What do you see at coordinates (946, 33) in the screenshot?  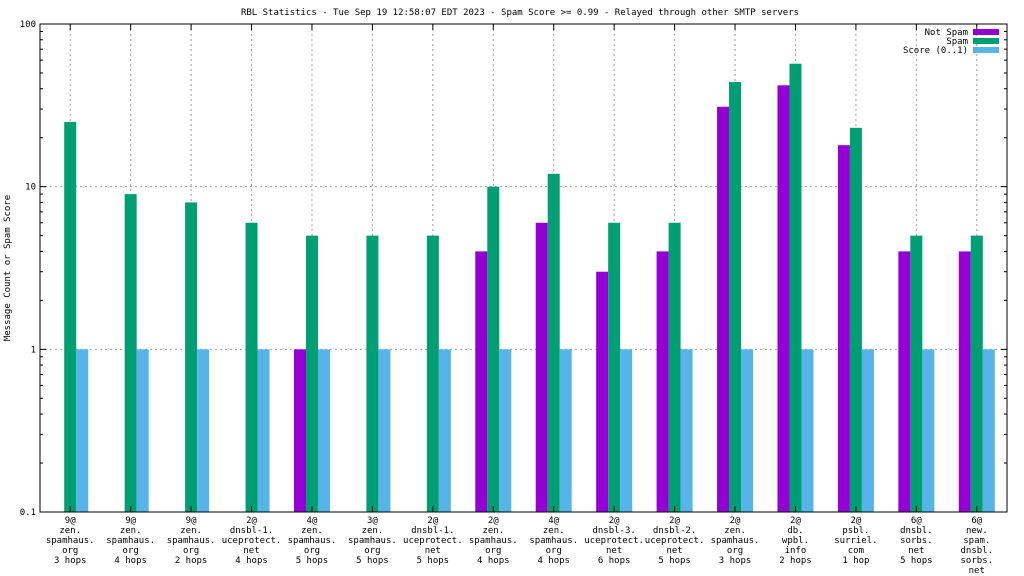 I see `legend-label: Not Spam` at bounding box center [946, 33].